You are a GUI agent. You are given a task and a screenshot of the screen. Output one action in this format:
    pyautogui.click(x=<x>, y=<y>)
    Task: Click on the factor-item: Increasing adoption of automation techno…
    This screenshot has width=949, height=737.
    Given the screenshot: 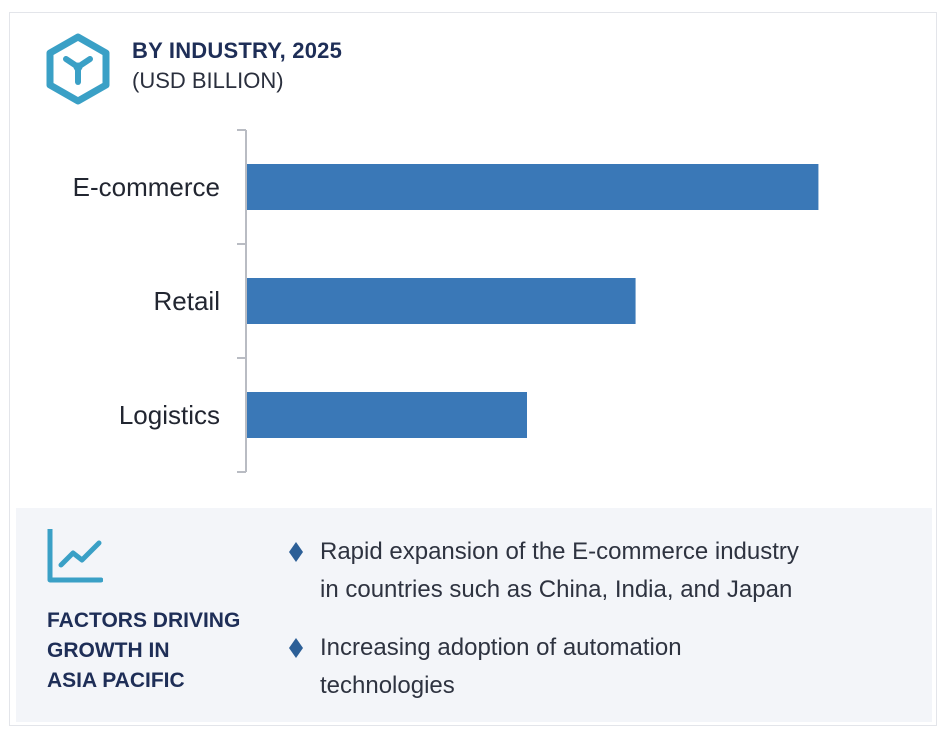 What is the action you would take?
    pyautogui.click(x=598, y=667)
    